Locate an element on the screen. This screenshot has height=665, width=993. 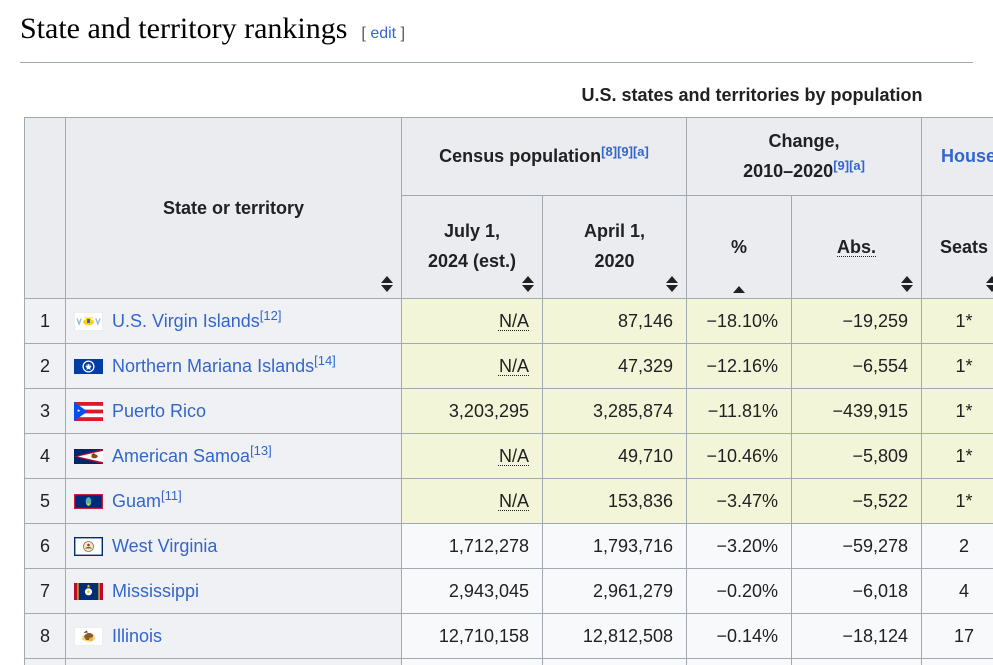
pop-2020-cell: 47,329 is located at coordinates (614, 366).